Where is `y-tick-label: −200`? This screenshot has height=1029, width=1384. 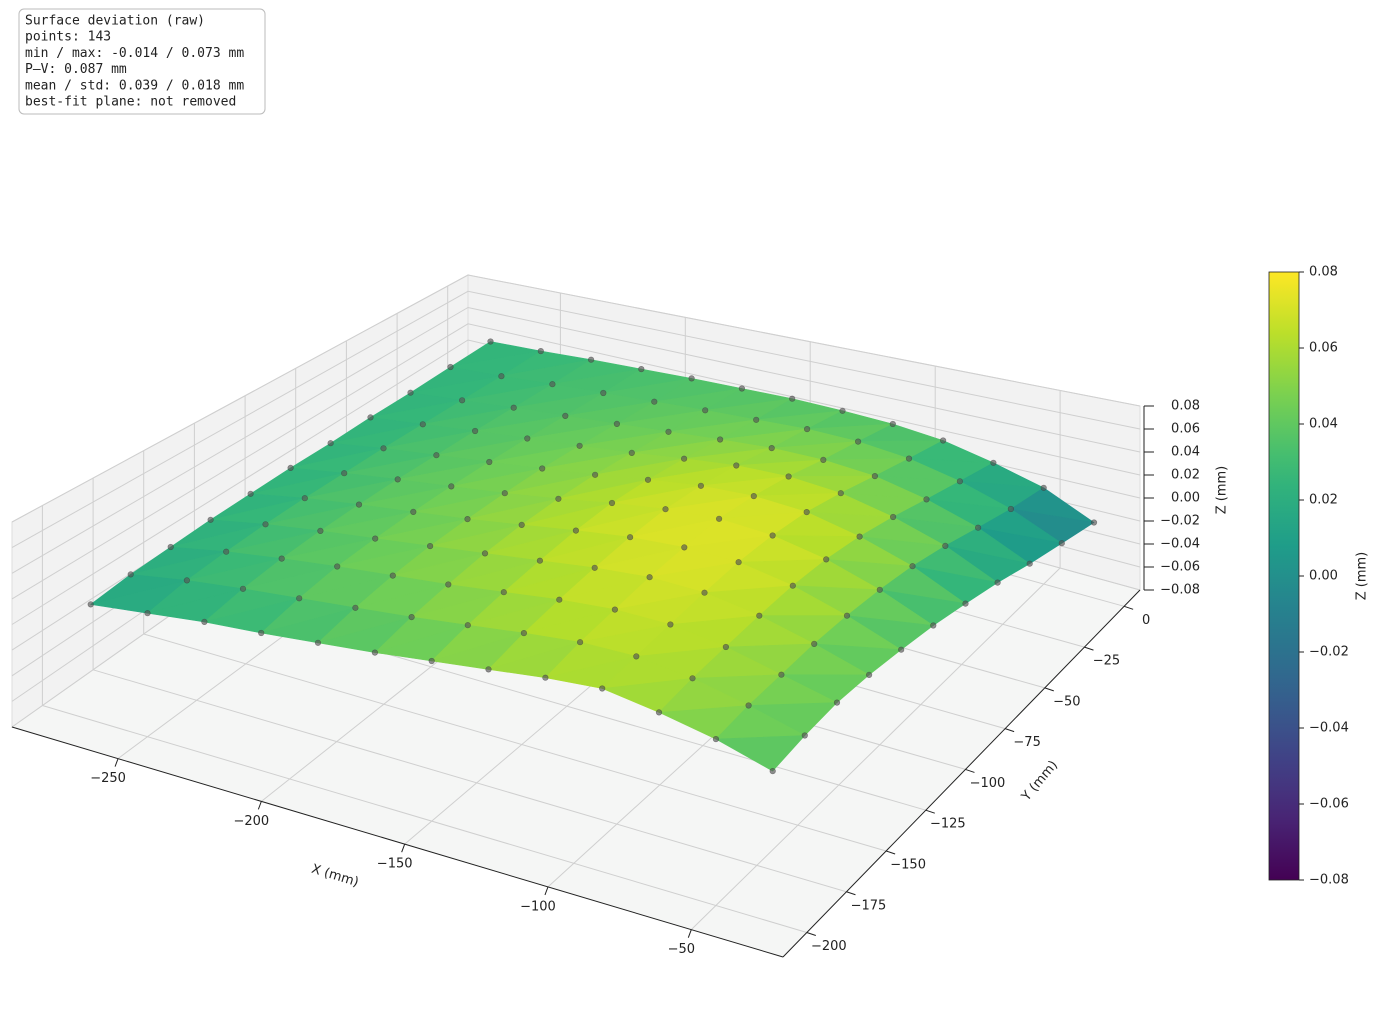 y-tick-label: −200 is located at coordinates (829, 946).